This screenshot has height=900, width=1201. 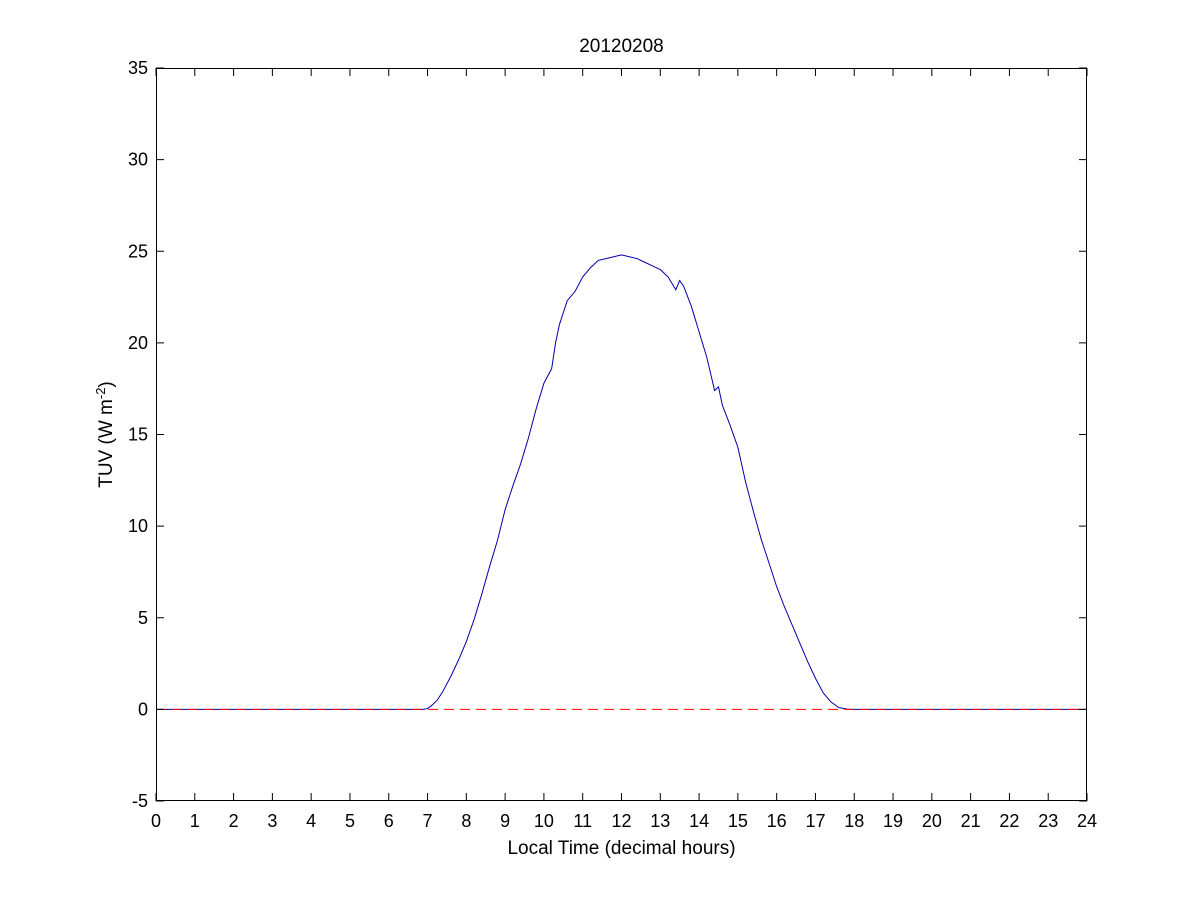 I want to click on x-tick-label: 14, so click(x=699, y=821).